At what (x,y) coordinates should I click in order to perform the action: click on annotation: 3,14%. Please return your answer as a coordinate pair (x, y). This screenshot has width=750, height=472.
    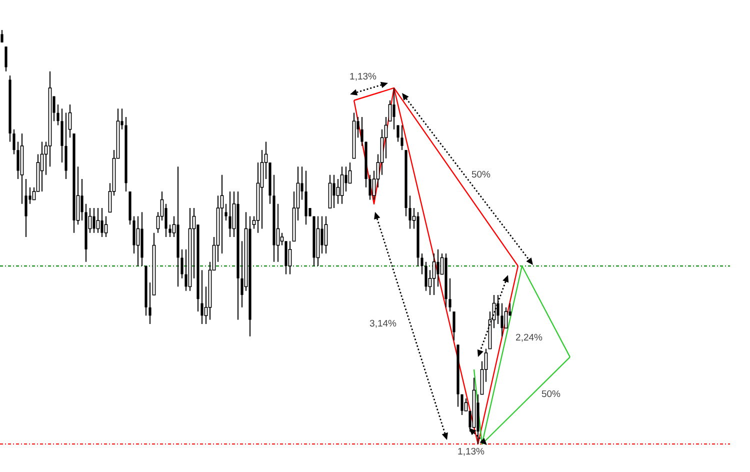
    Looking at the image, I should click on (384, 324).